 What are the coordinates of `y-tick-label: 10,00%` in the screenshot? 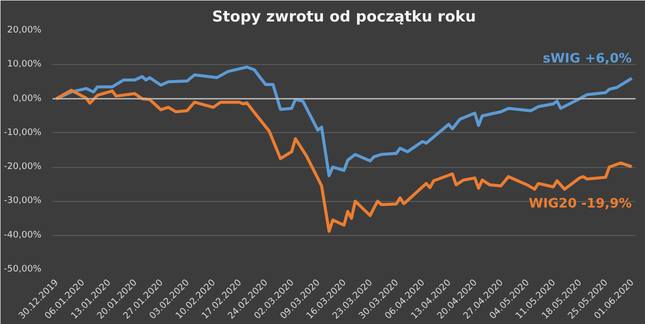 It's located at (24, 65).